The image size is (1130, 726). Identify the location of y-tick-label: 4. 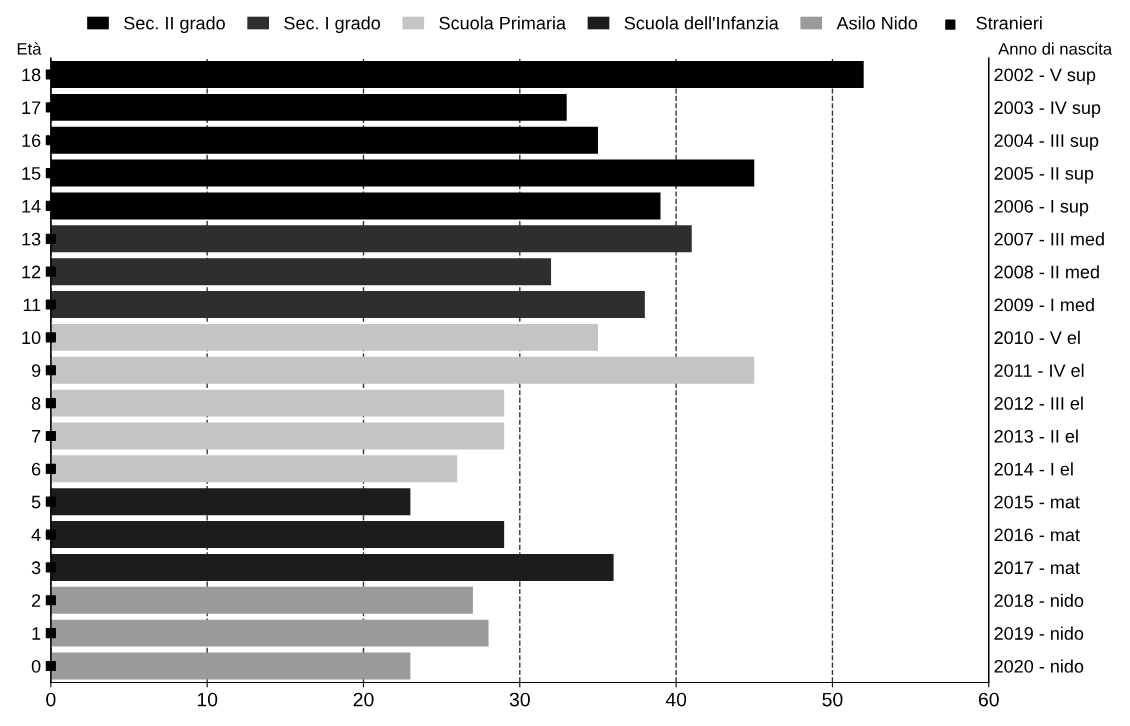
(36, 535).